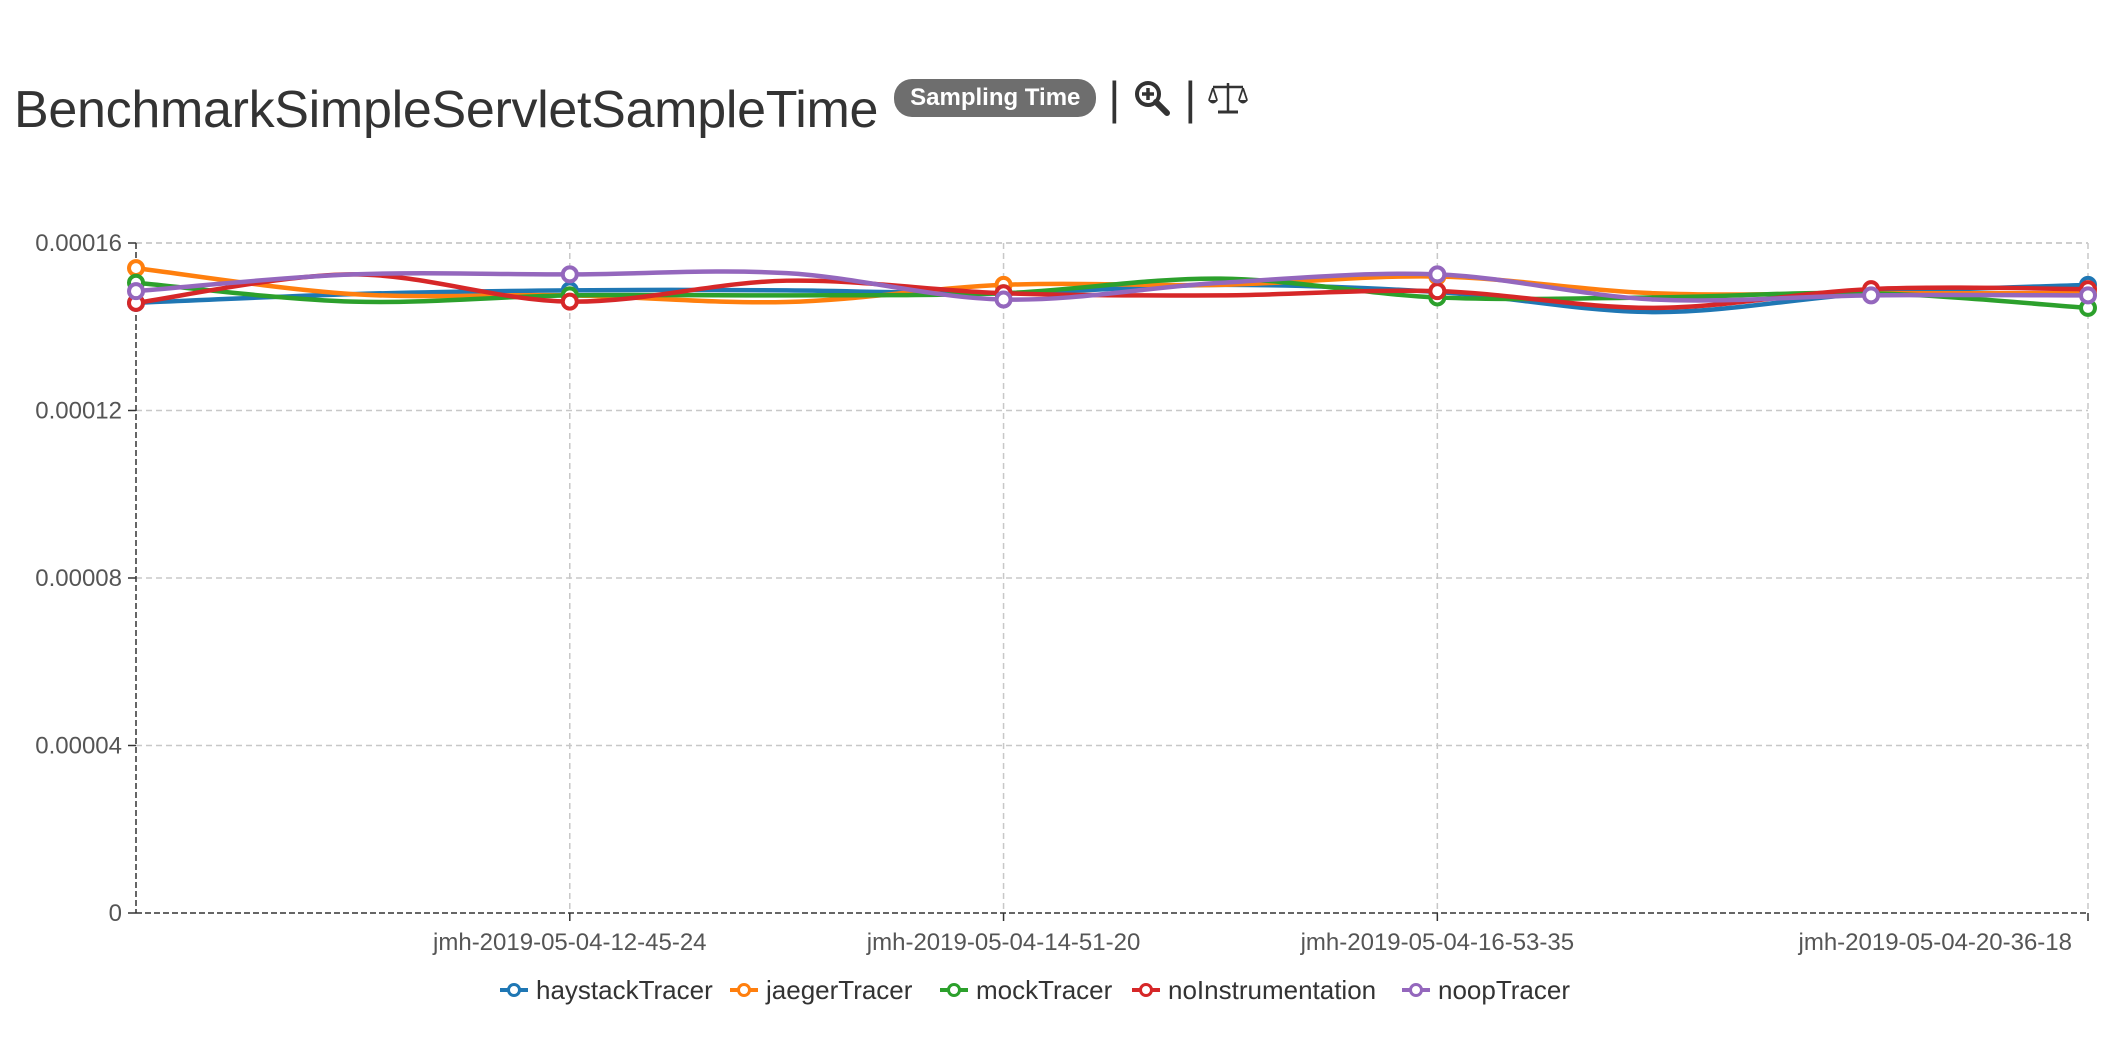  I want to click on legend-item-jaegerTracer: jaegerTracer, so click(821, 990).